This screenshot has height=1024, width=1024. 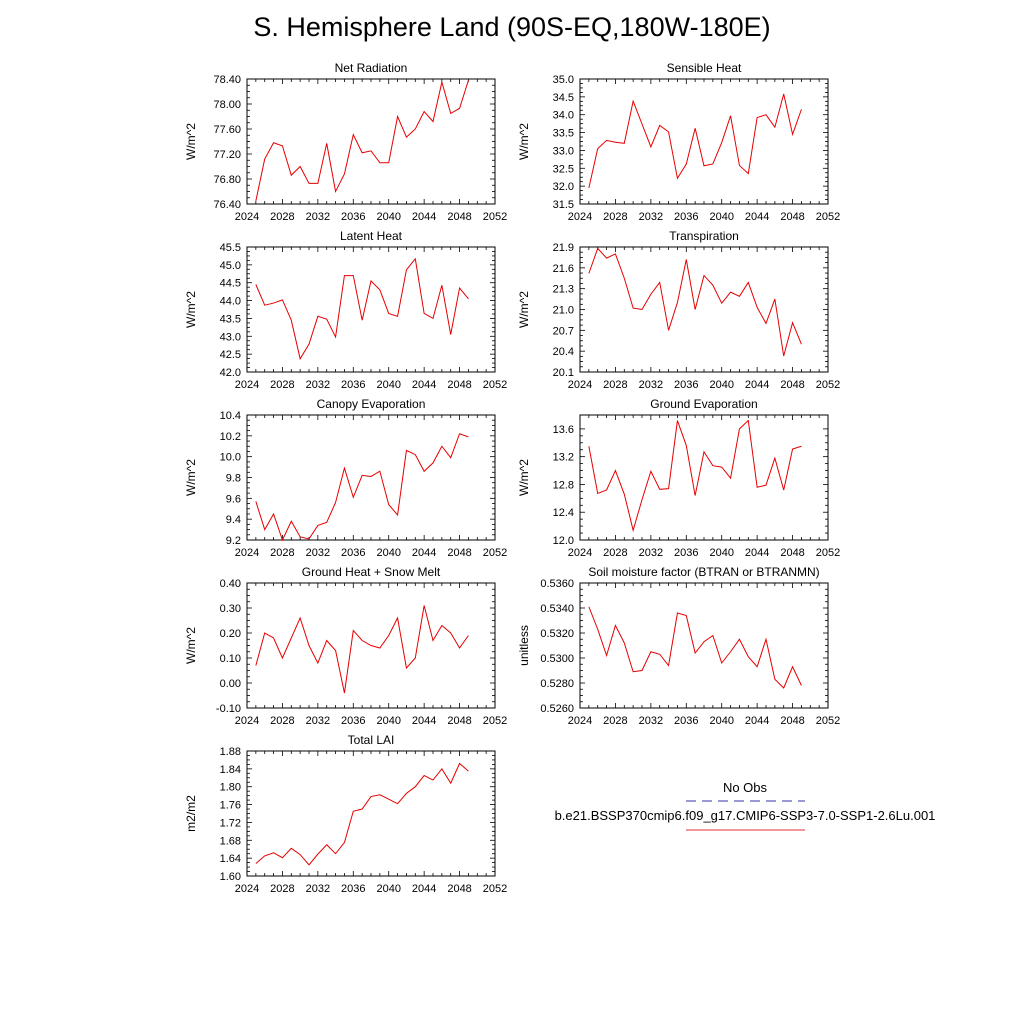 What do you see at coordinates (230, 859) in the screenshot?
I see `y-tick-label: 1.64` at bounding box center [230, 859].